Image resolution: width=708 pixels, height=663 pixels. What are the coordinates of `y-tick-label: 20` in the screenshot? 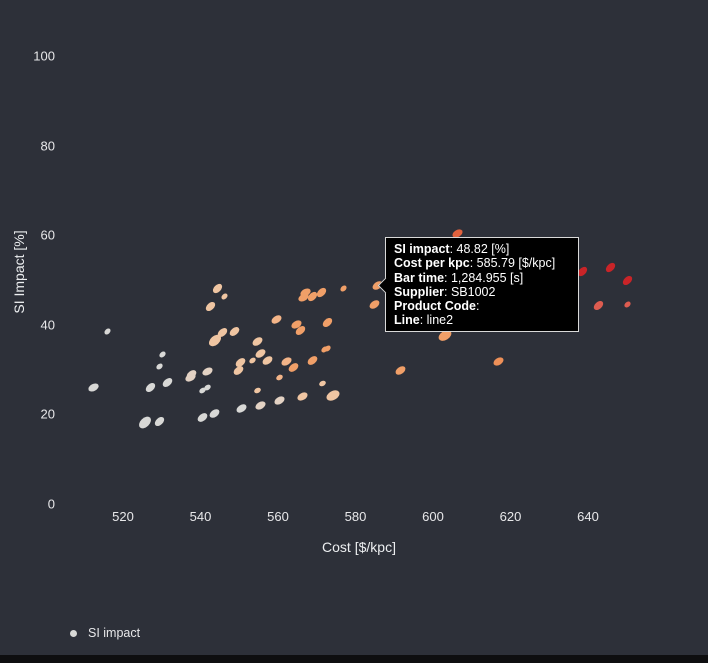 It's located at (47, 414).